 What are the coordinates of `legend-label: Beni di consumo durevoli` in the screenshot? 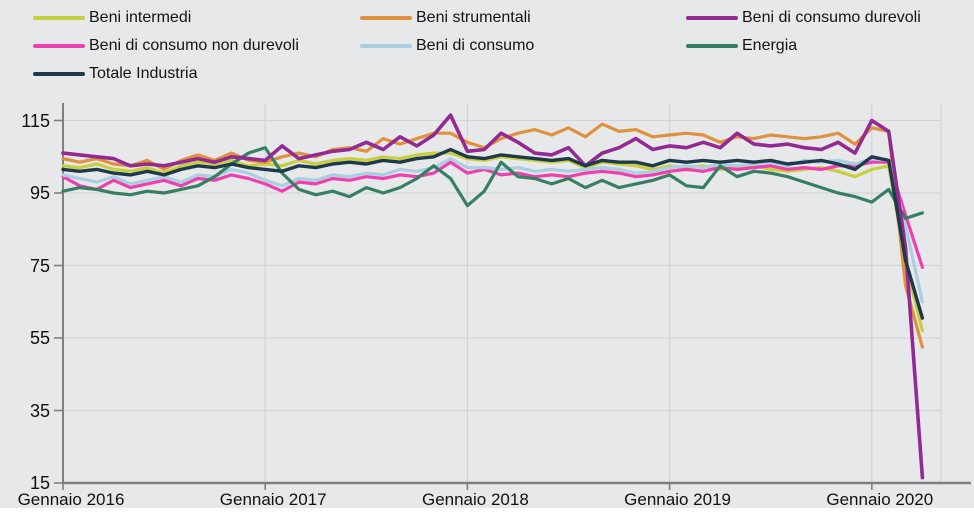 It's located at (831, 17).